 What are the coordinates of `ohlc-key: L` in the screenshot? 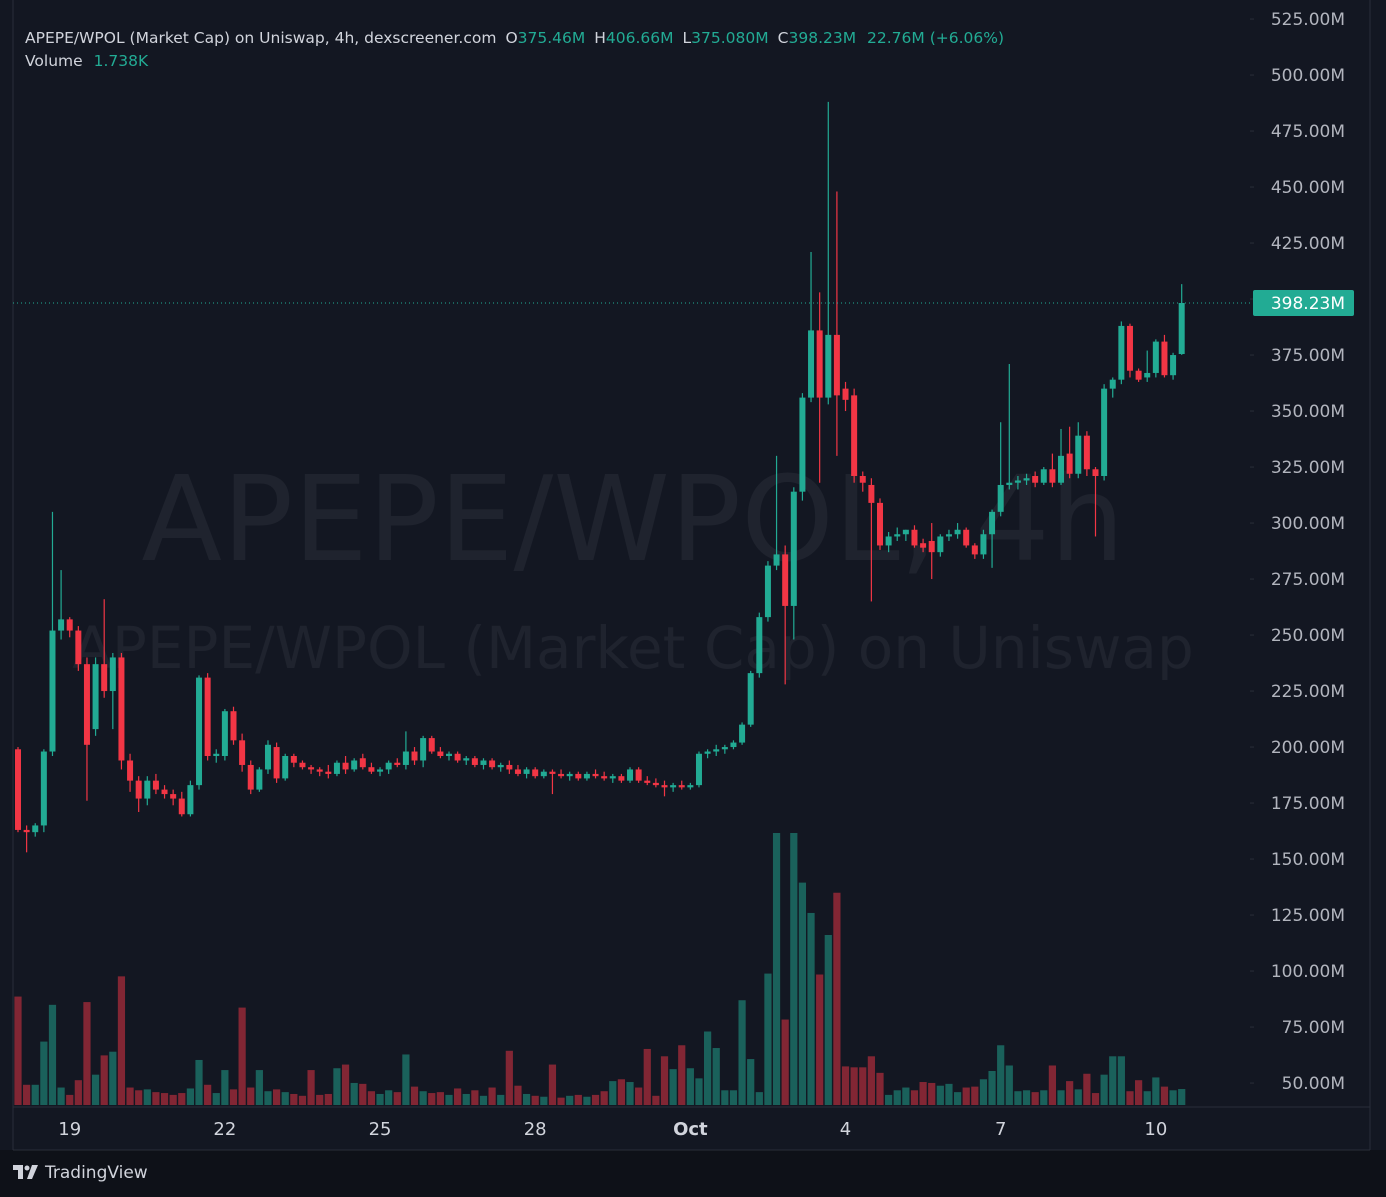 It's located at (687, 38).